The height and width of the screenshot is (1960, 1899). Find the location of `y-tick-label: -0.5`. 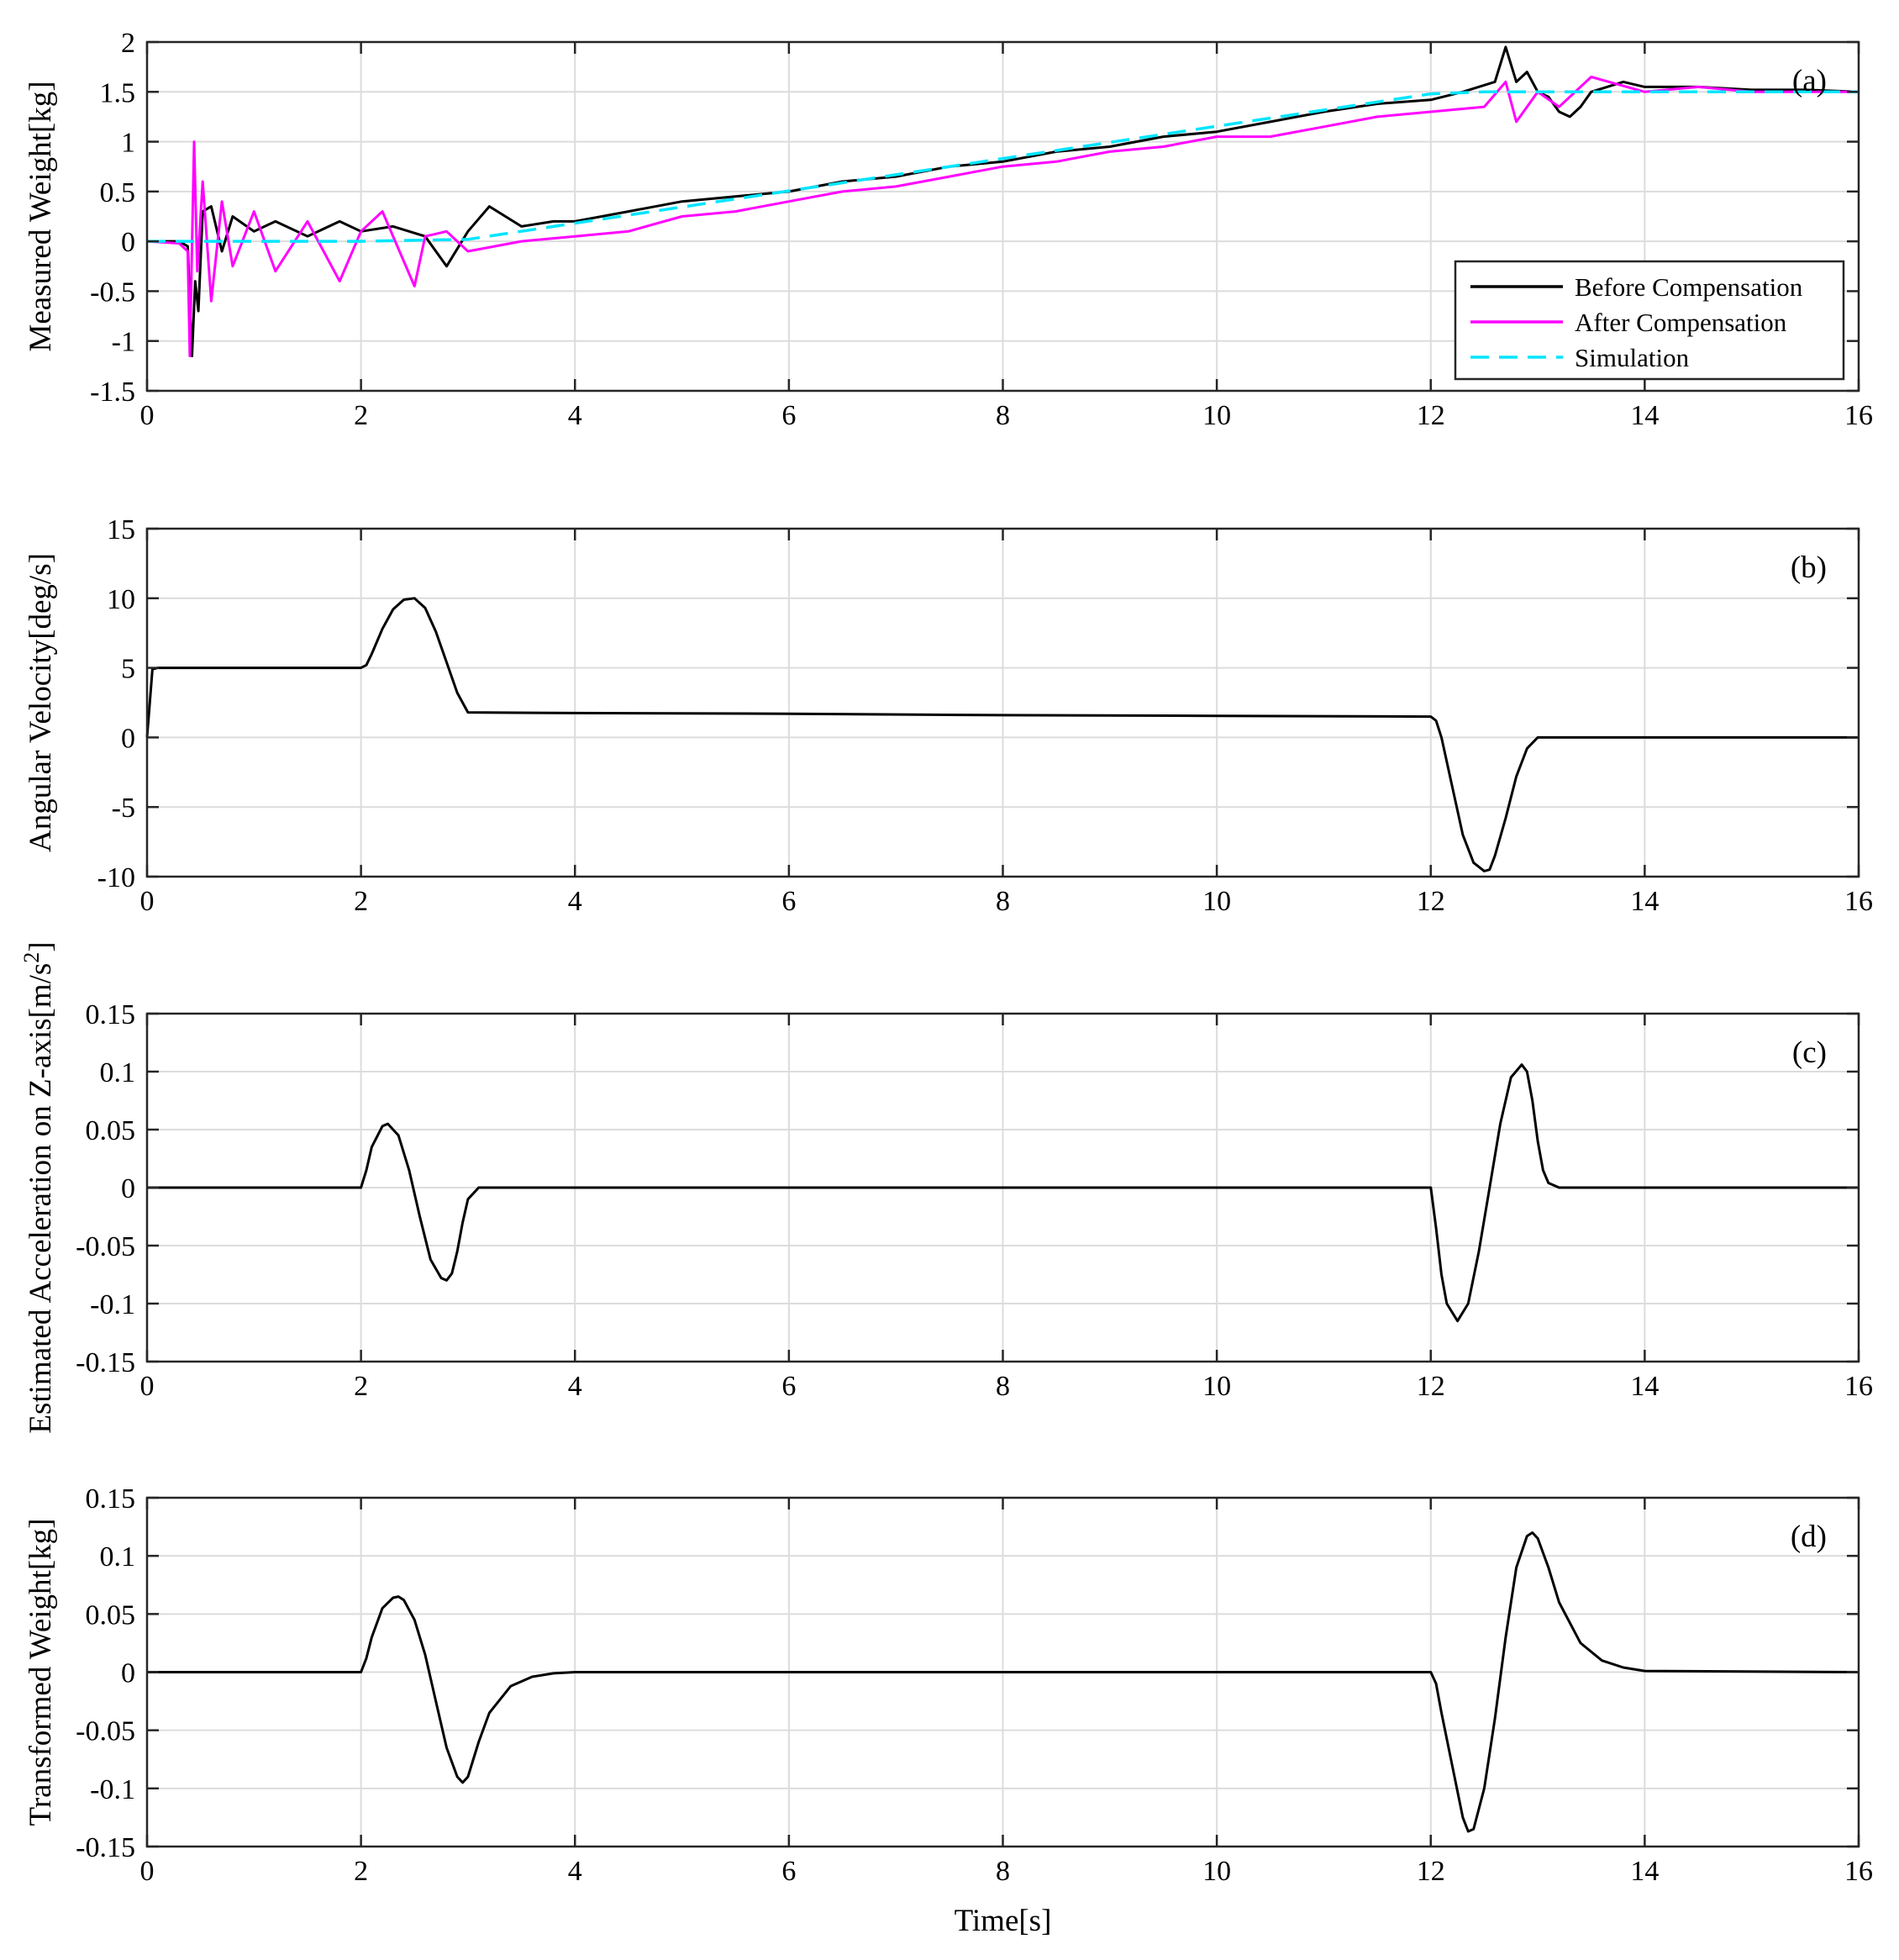

y-tick-label: -0.5 is located at coordinates (112, 292).